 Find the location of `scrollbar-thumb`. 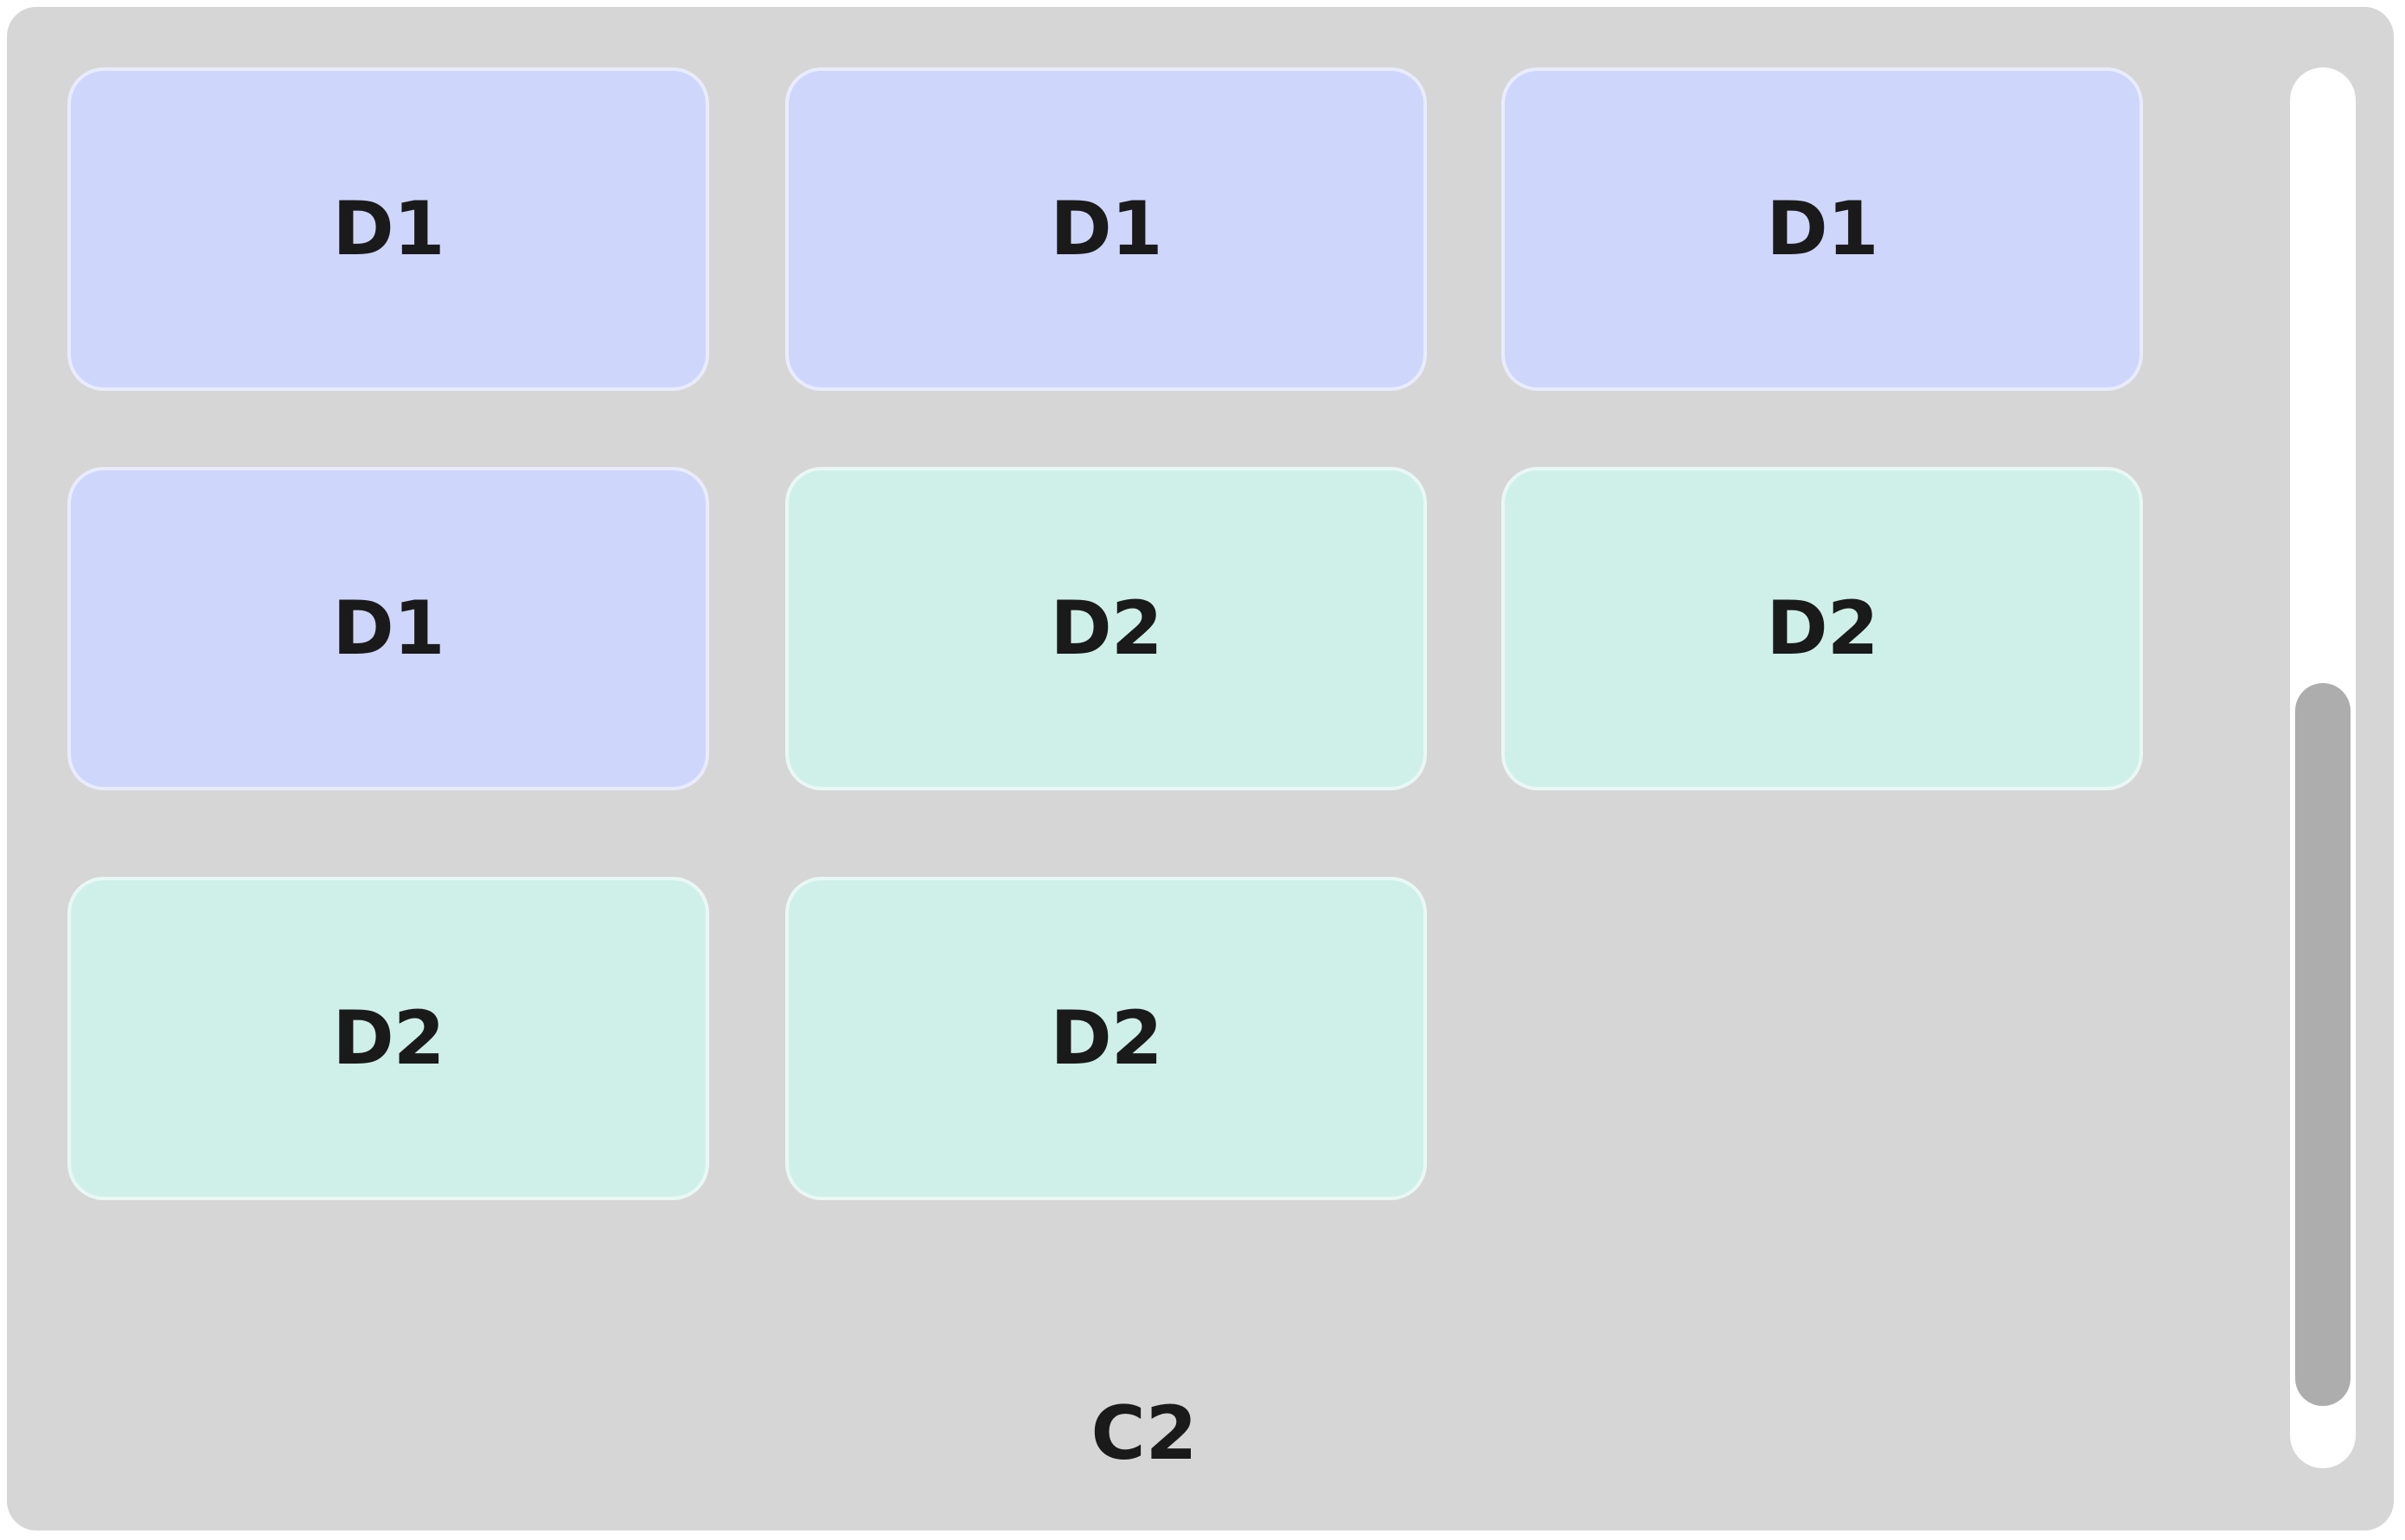

scrollbar-thumb is located at coordinates (2323, 1044).